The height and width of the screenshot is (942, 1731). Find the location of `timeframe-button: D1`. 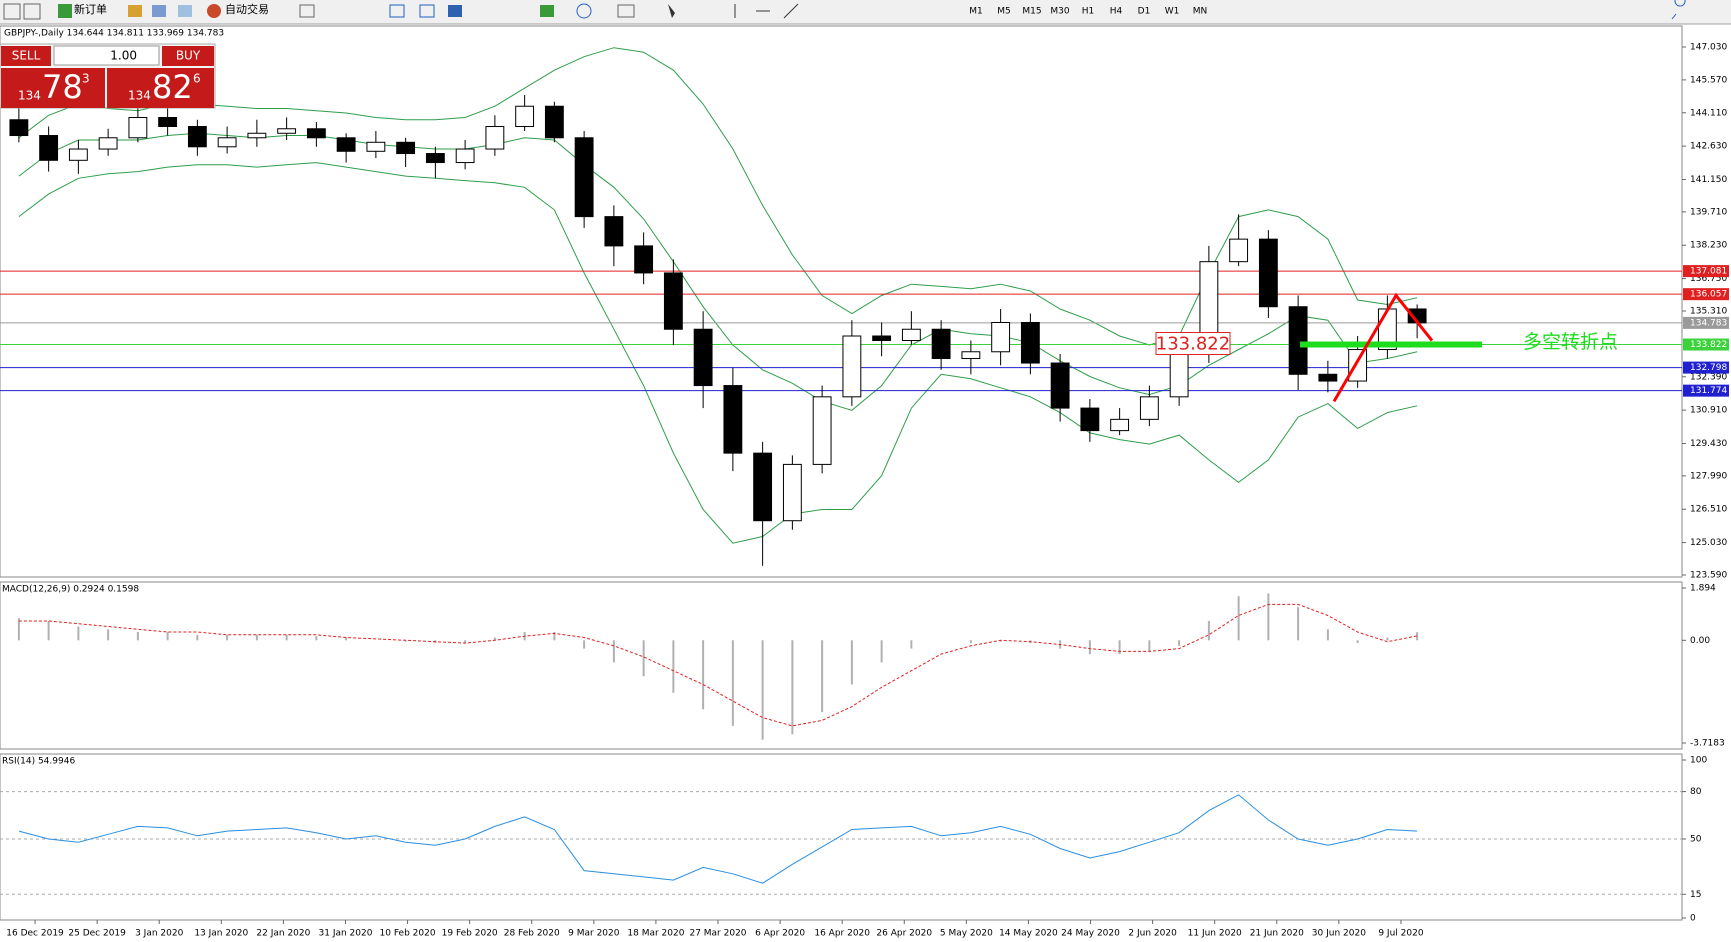

timeframe-button: D1 is located at coordinates (1144, 12).